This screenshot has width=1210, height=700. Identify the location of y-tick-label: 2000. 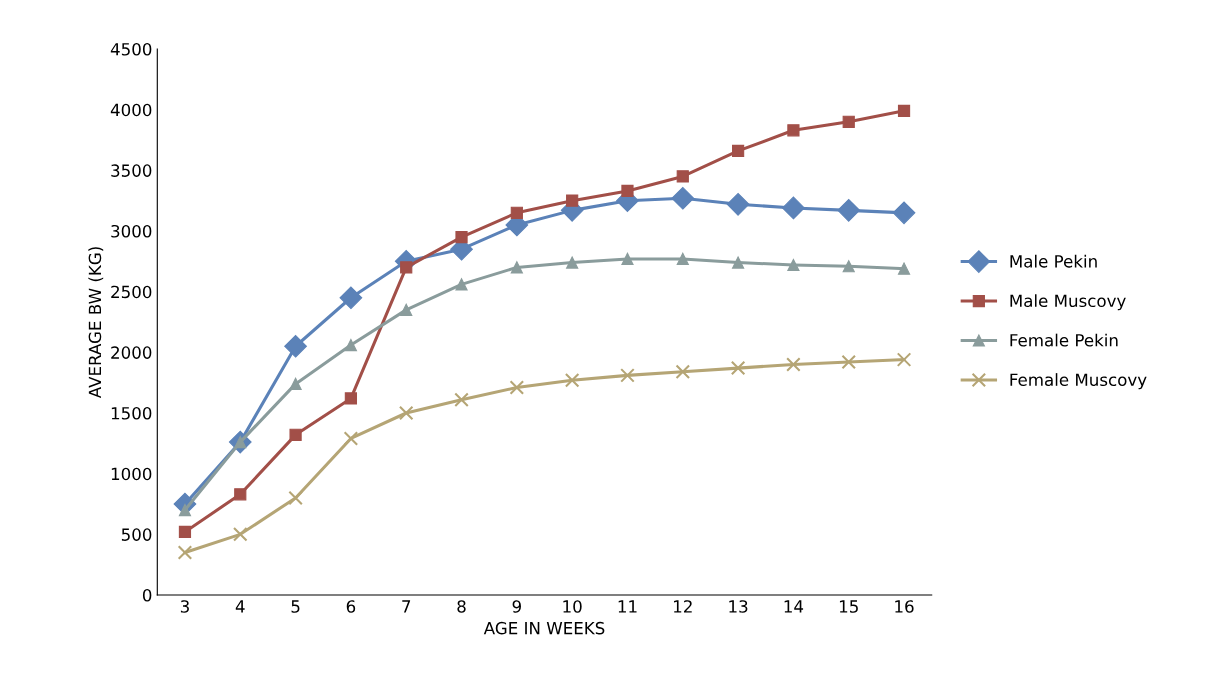
(131, 352).